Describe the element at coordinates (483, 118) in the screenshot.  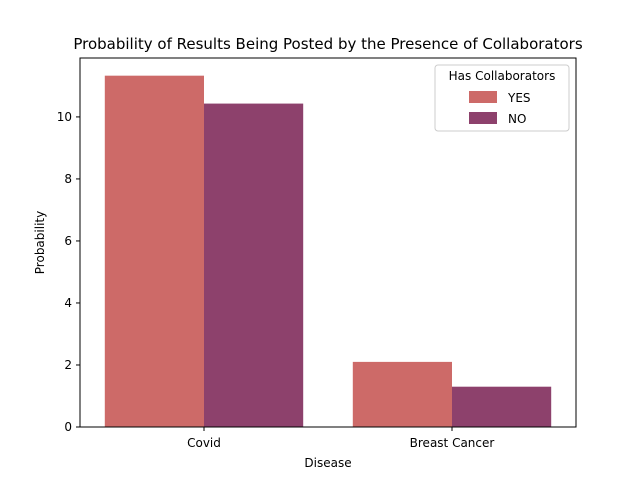
I see `legend-swatch-no` at that location.